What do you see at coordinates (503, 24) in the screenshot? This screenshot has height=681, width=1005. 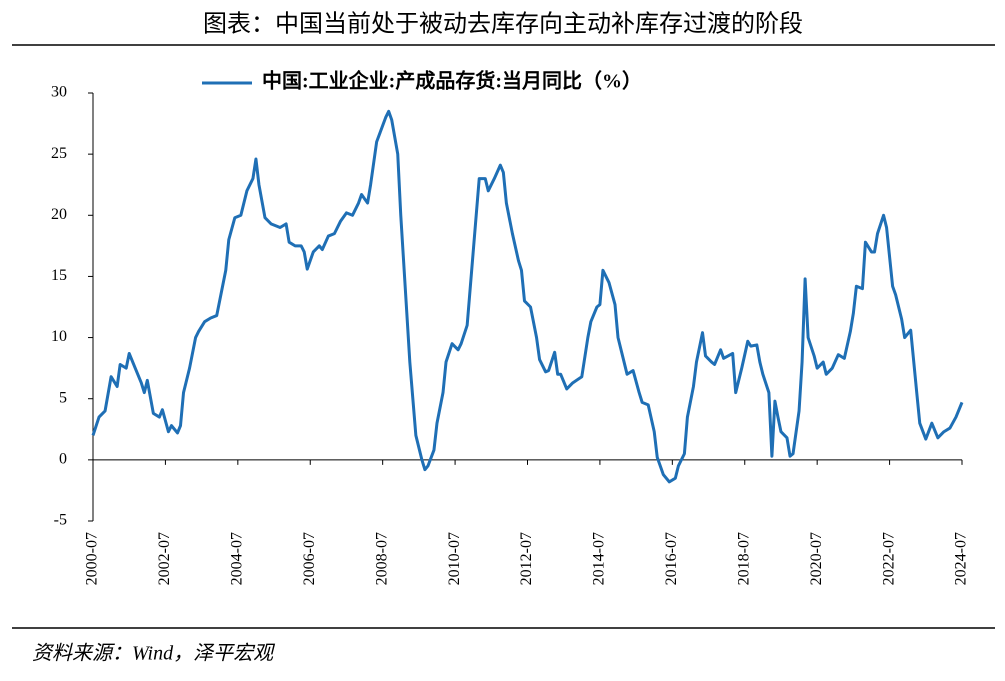 I see `chart-title: 图表：中国当前处于被动去库存向主动补库存过渡的阶段` at bounding box center [503, 24].